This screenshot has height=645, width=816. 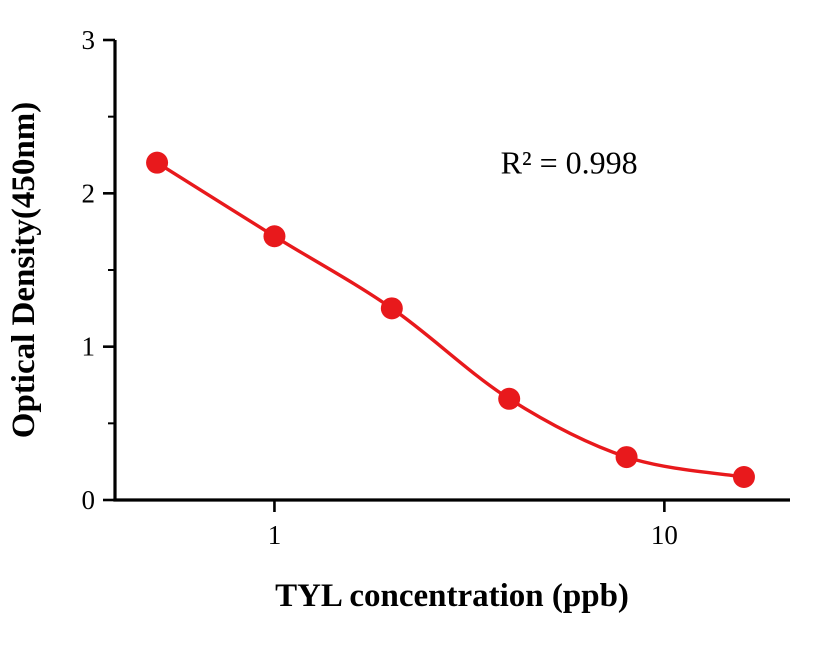 What do you see at coordinates (664, 535) in the screenshot?
I see `x-tick-label: 10` at bounding box center [664, 535].